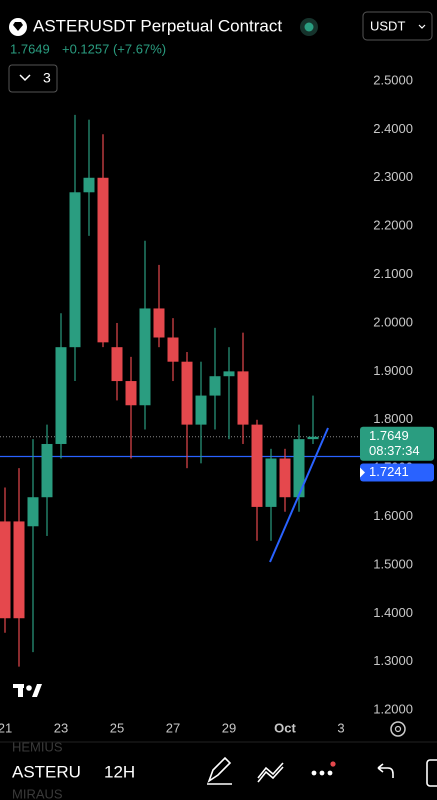  What do you see at coordinates (394, 450) in the screenshot?
I see `countdown-label: 08:37:34` at bounding box center [394, 450].